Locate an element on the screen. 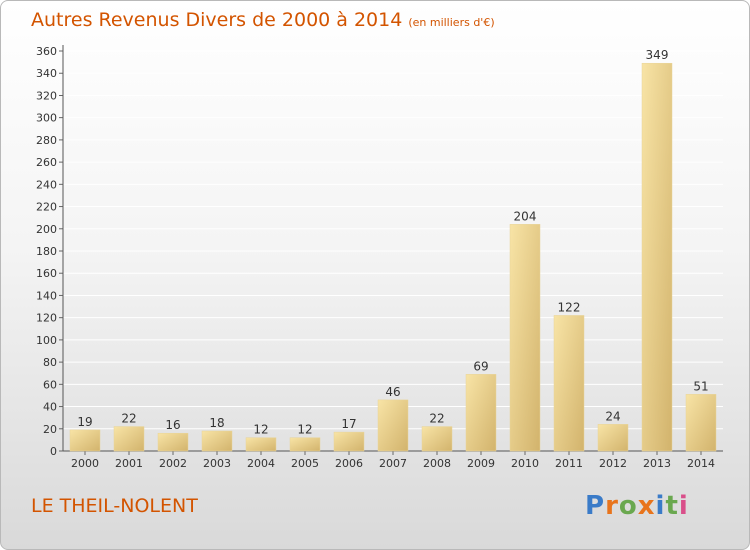 This screenshot has width=750, height=550. x-tick-label: 2009 is located at coordinates (481, 463).